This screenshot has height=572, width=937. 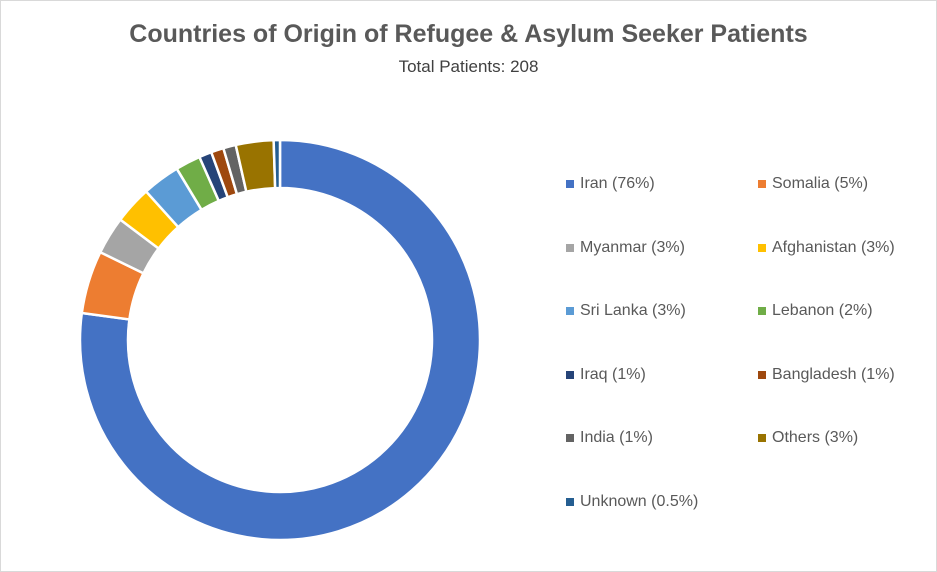 I want to click on legend-label: Bangladesh (1%), so click(x=833, y=374).